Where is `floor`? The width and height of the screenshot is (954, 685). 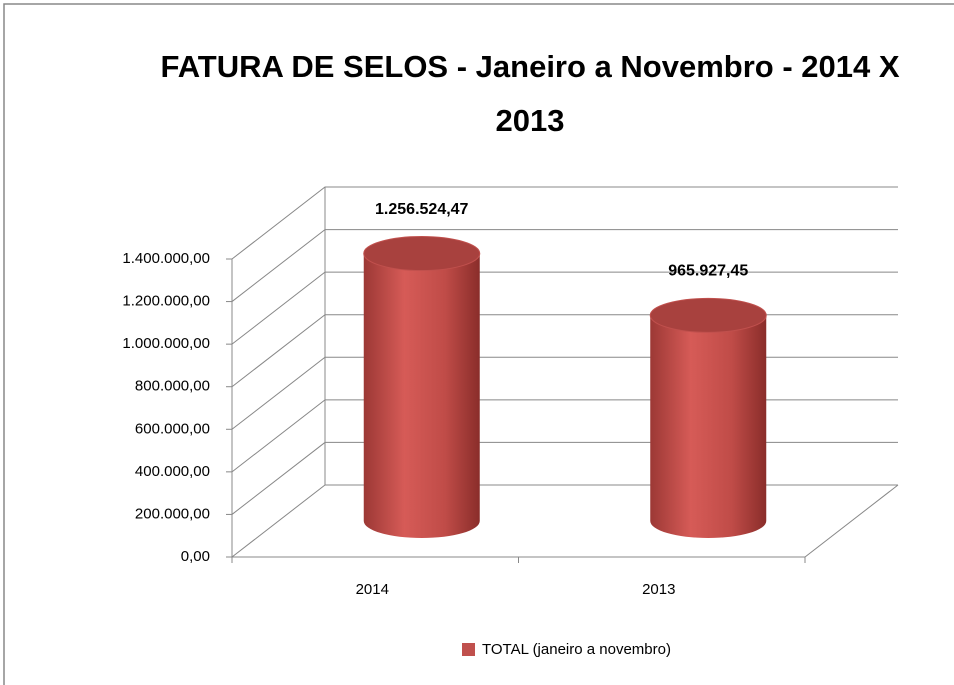
floor is located at coordinates (565, 521).